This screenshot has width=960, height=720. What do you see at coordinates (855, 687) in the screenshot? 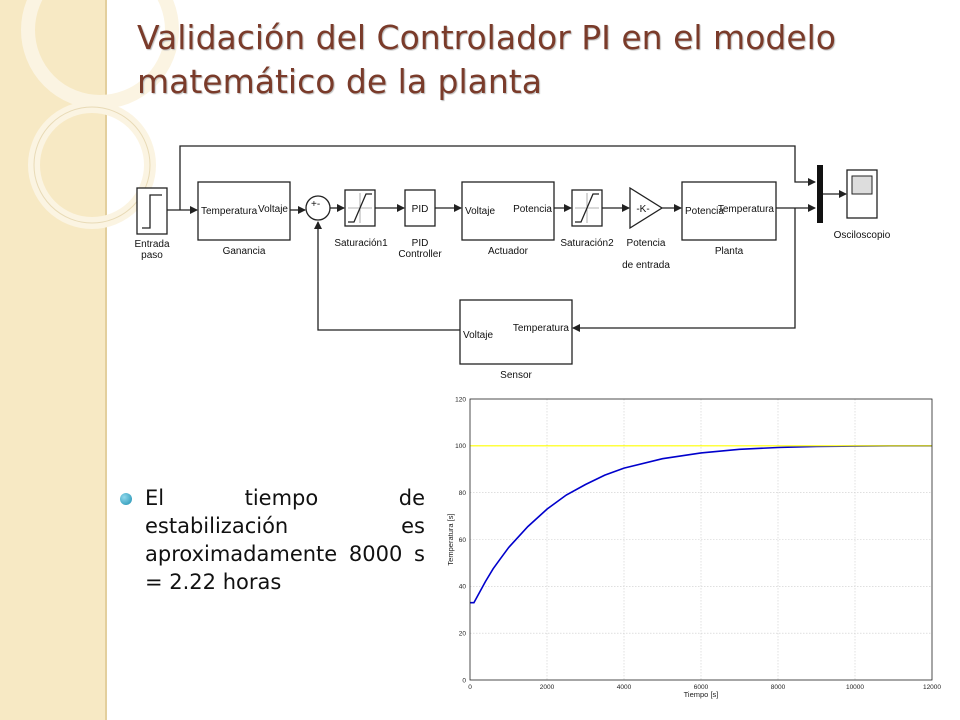
I see `x-tick-label: 10000` at bounding box center [855, 687].